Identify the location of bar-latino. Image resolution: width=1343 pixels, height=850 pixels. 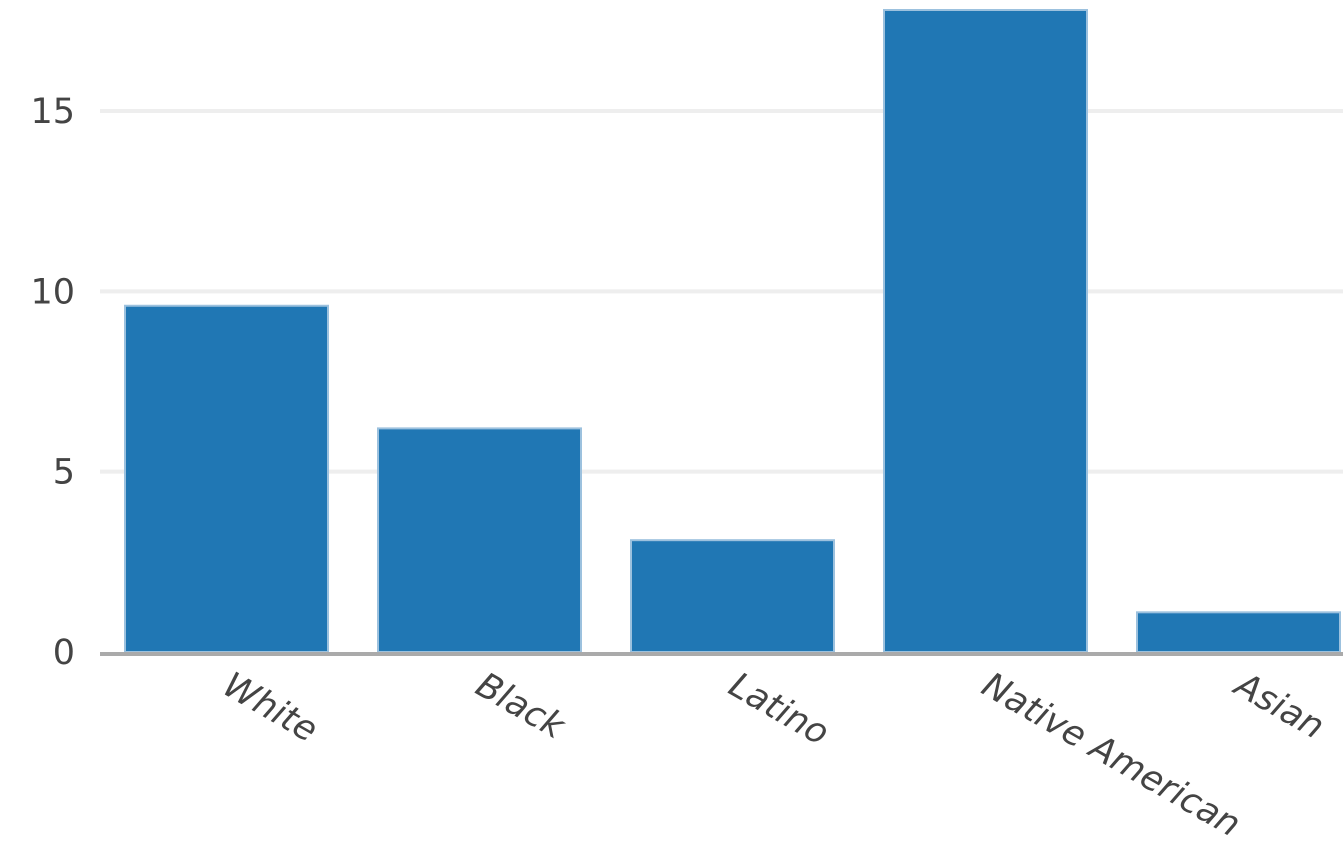
(732, 596).